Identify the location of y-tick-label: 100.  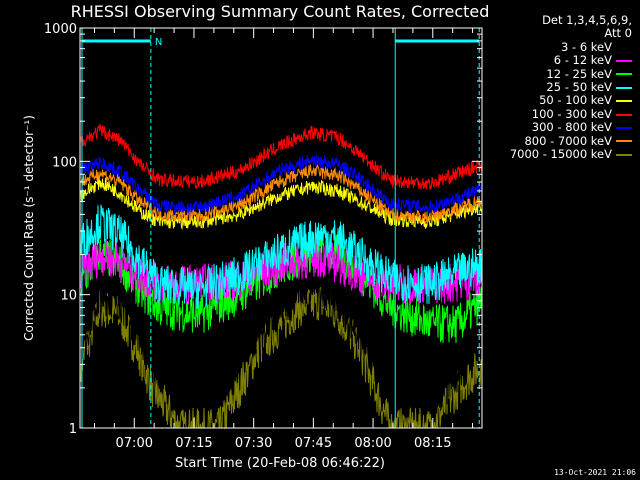
(64, 162).